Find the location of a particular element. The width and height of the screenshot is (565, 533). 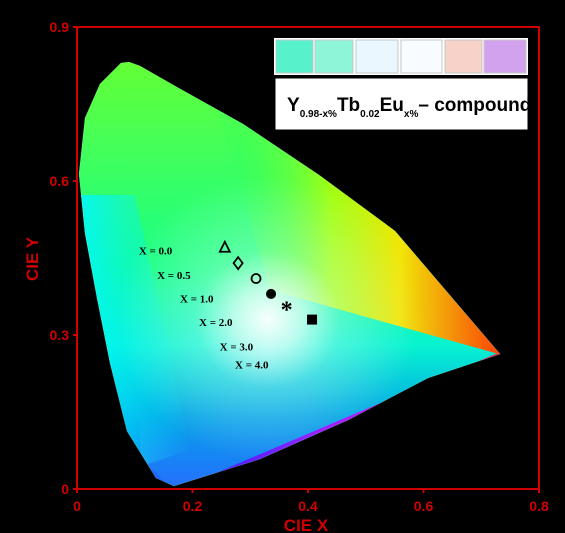

x-tick-label-3: 0.6 is located at coordinates (424, 506).